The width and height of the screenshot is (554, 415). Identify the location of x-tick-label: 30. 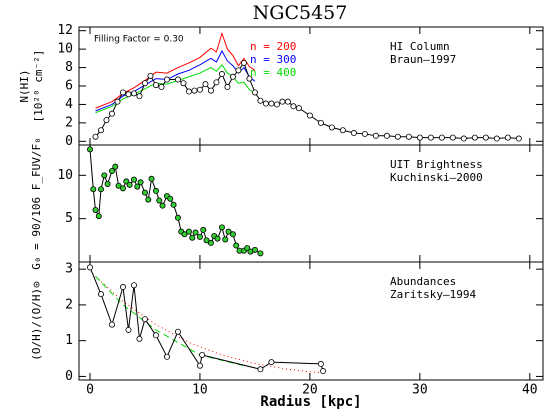
(420, 390).